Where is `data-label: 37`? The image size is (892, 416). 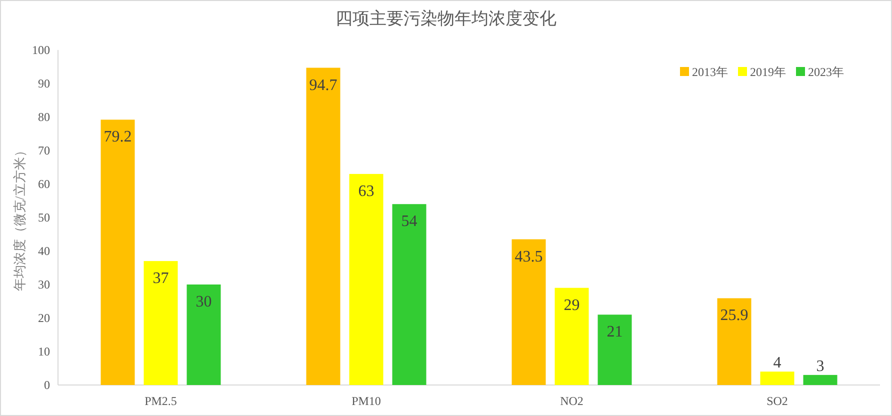 data-label: 37 is located at coordinates (160, 279).